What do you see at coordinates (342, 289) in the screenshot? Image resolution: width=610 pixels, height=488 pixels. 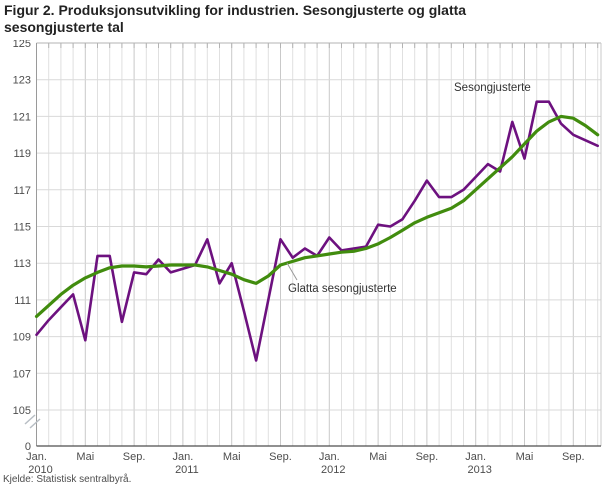 I see `series-label-glatta: Glatta sesongjusterte` at bounding box center [342, 289].